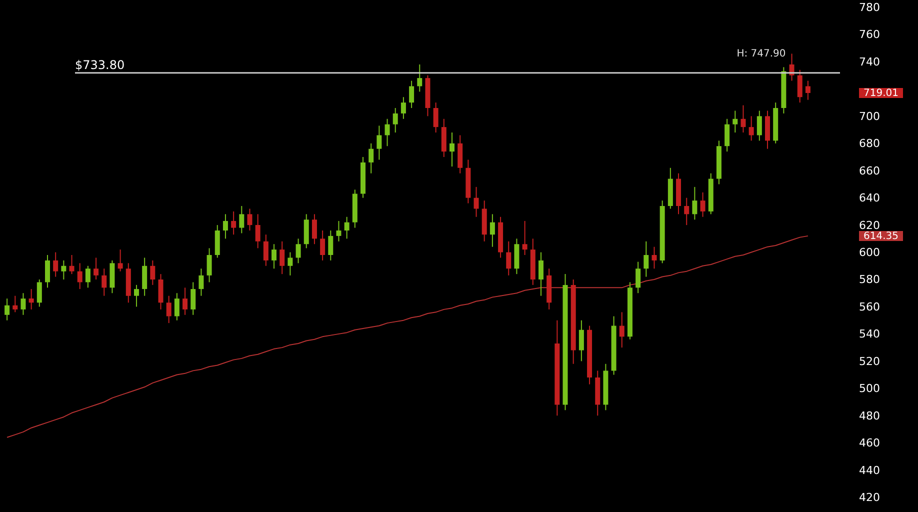 The width and height of the screenshot is (918, 512). I want to click on y-tick-label: 700, so click(869, 116).